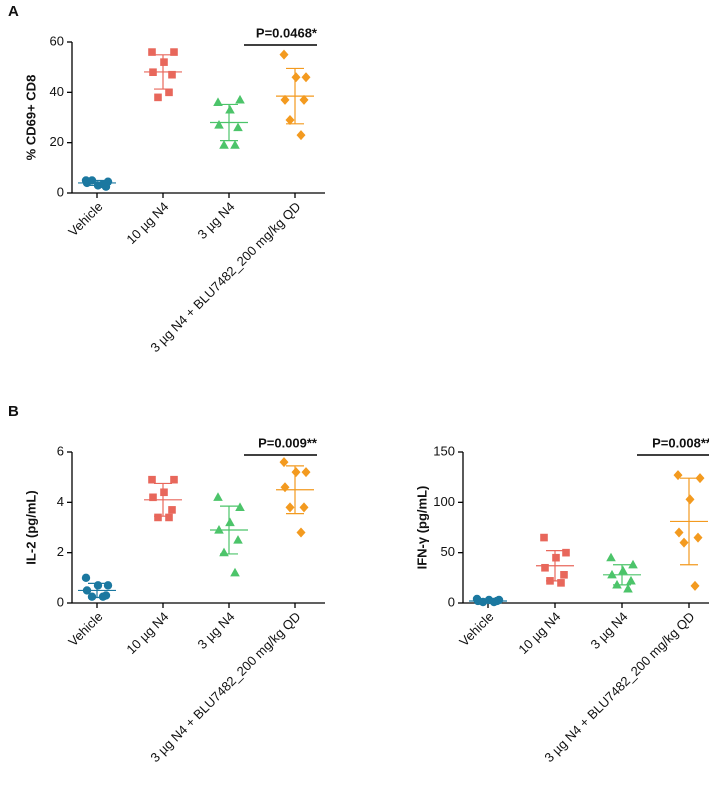 This screenshot has width=709, height=789. Describe the element at coordinates (444, 450) in the screenshot. I see `y-tick-label: 150` at that location.